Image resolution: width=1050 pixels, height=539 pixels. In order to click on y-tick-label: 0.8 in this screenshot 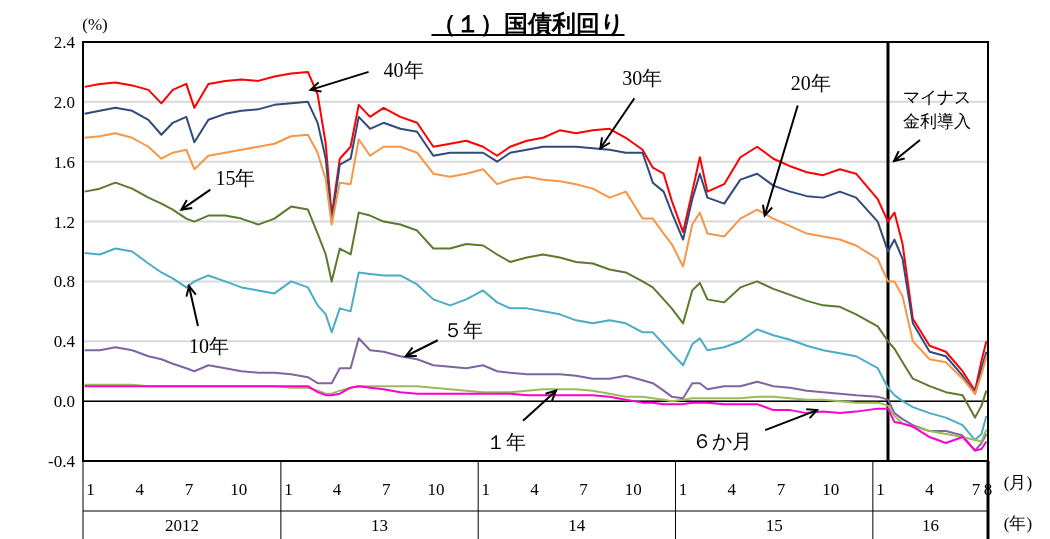, I will do `click(64, 282)`.